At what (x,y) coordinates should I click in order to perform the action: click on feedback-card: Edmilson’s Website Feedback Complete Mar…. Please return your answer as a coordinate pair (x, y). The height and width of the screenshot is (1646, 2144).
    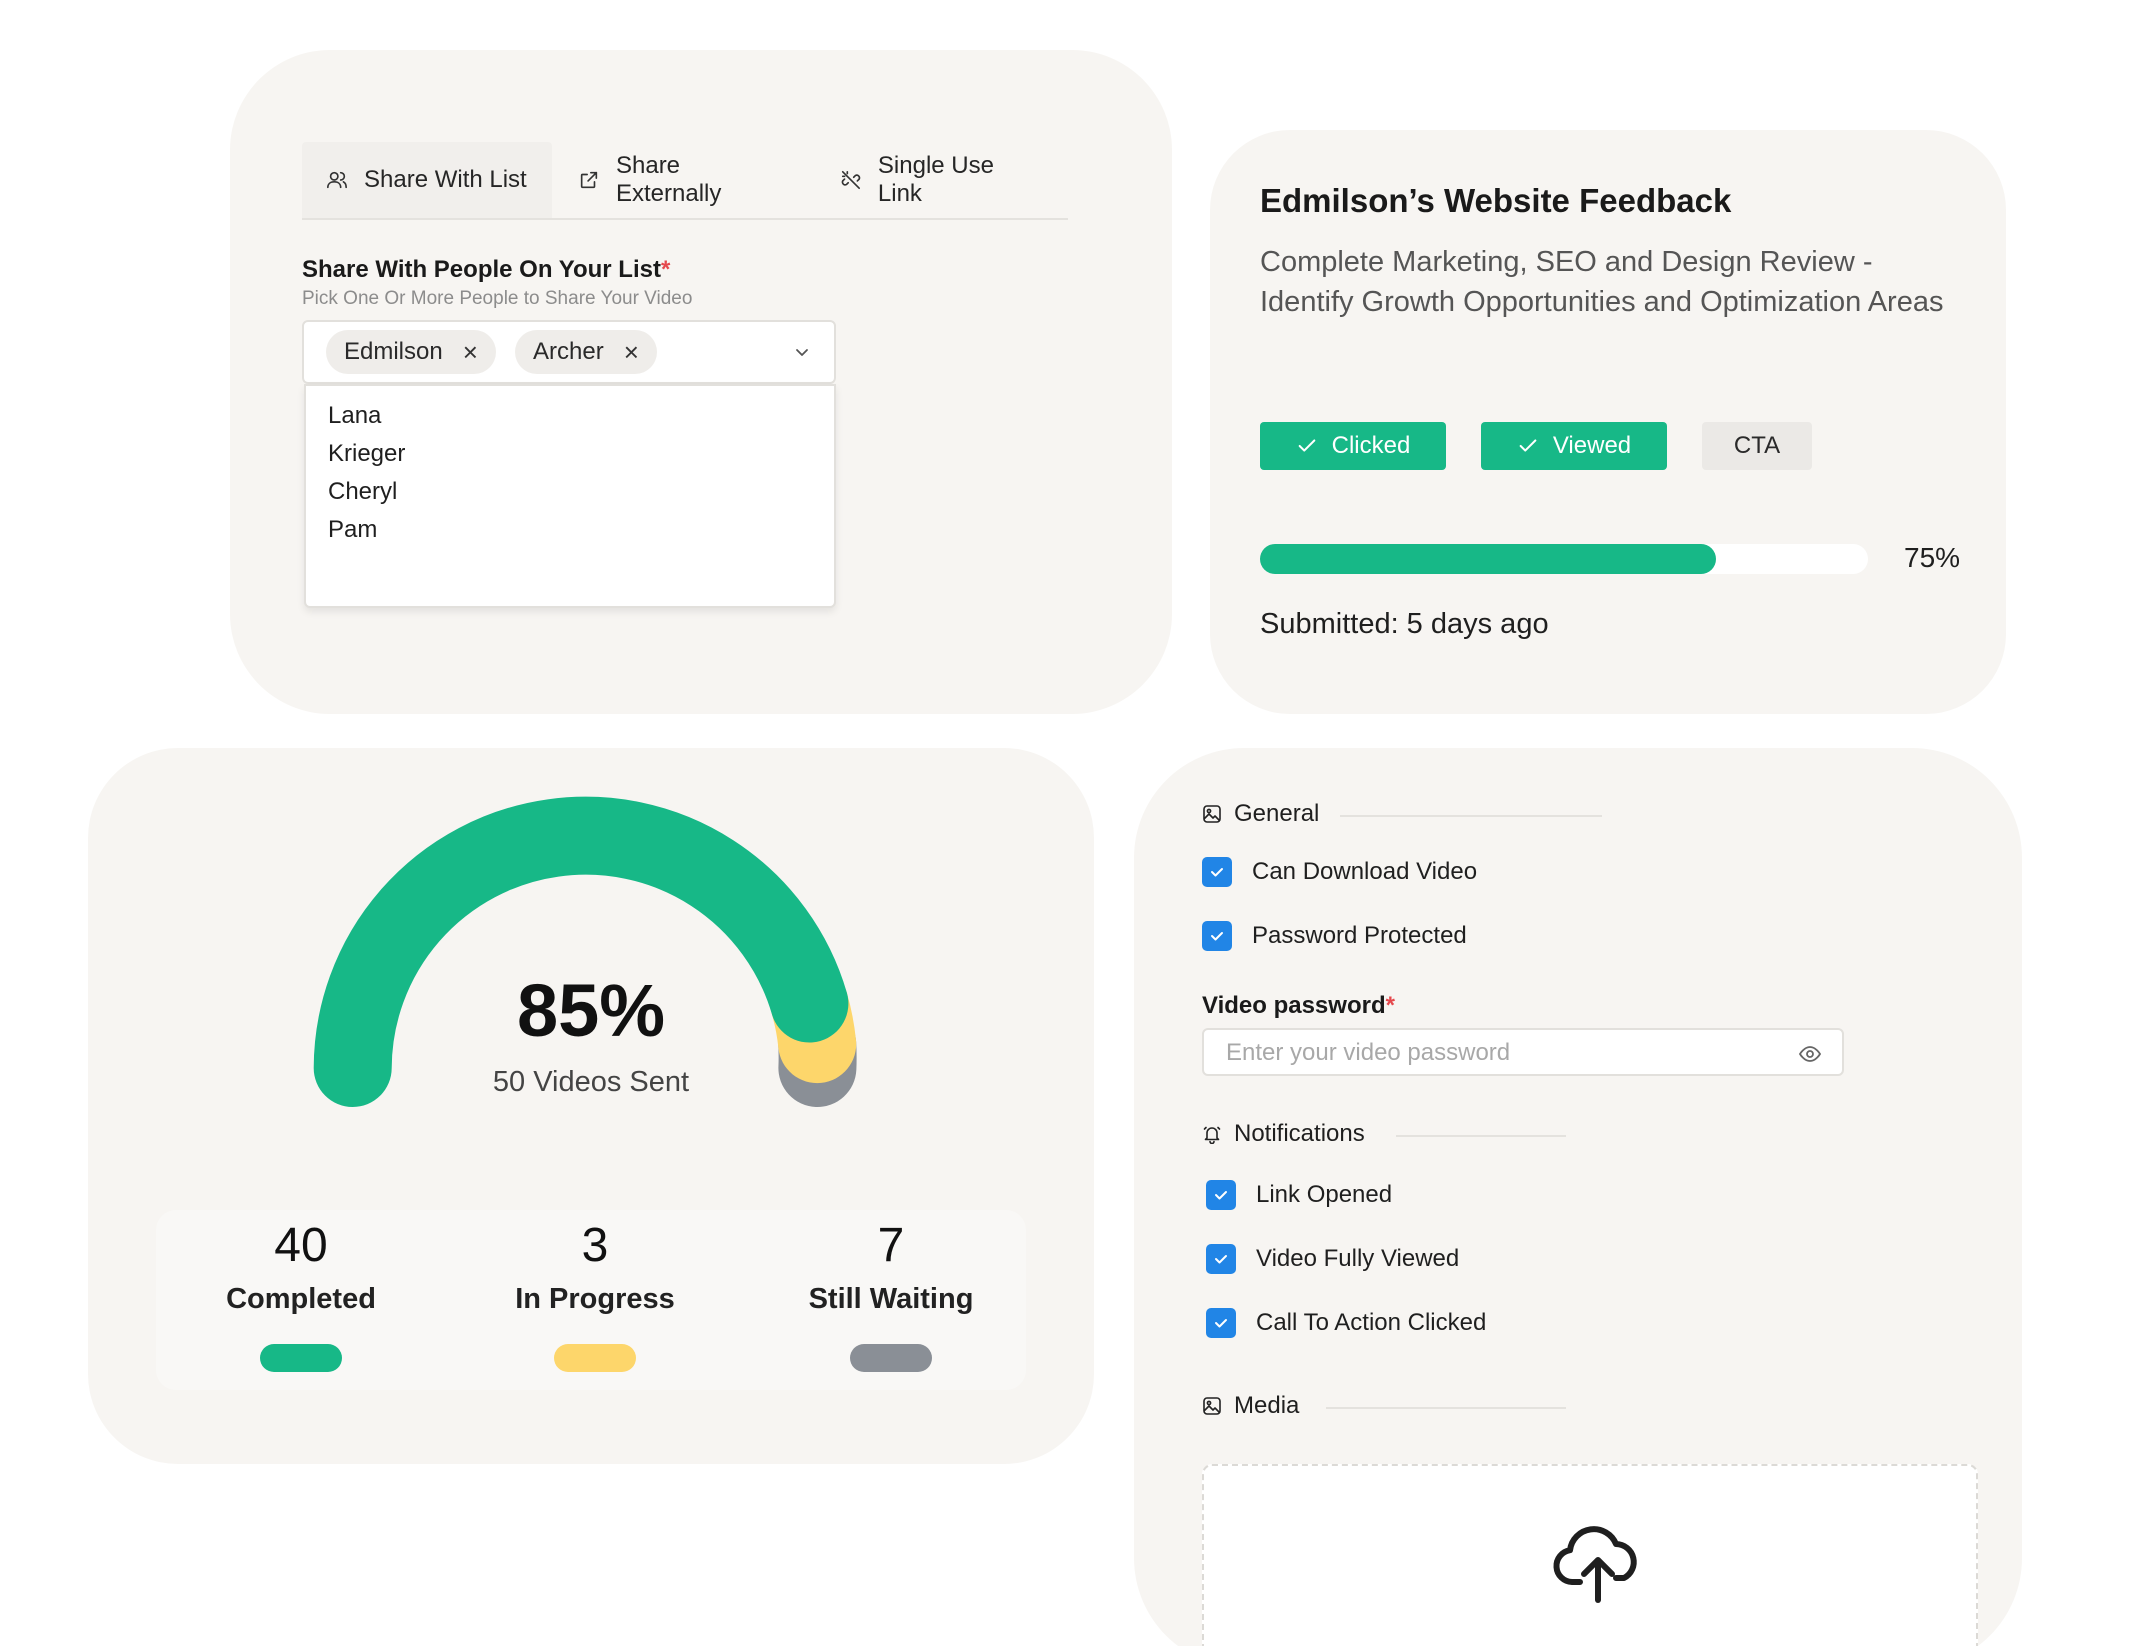
    Looking at the image, I should click on (1608, 422).